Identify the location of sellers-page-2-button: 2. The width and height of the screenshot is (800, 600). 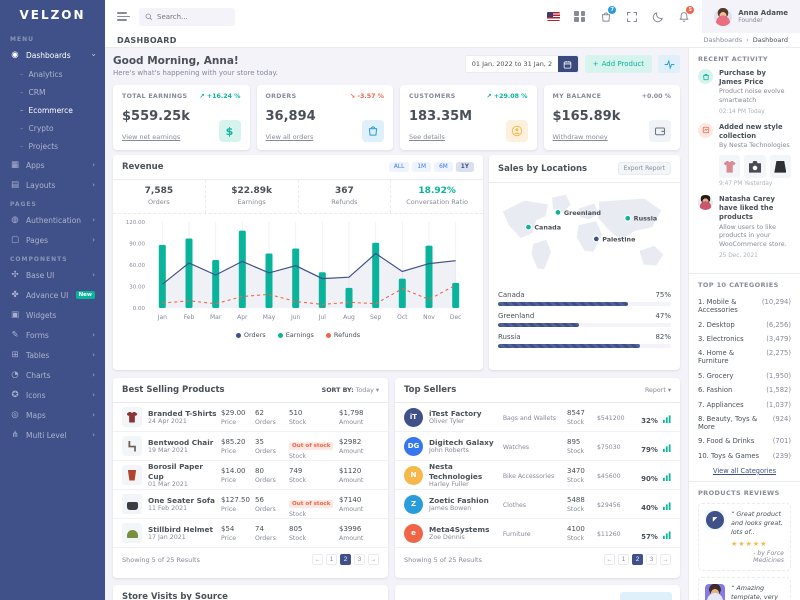
(637, 559).